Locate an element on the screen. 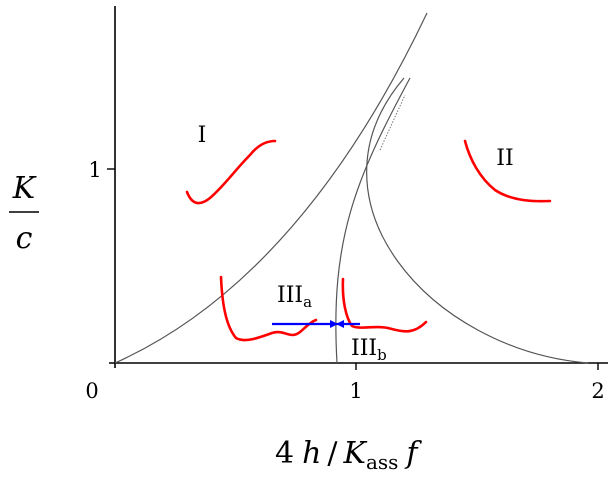 This screenshot has width=611, height=478. x-axis-label: 4 h / Kass f is located at coordinates (348, 455).